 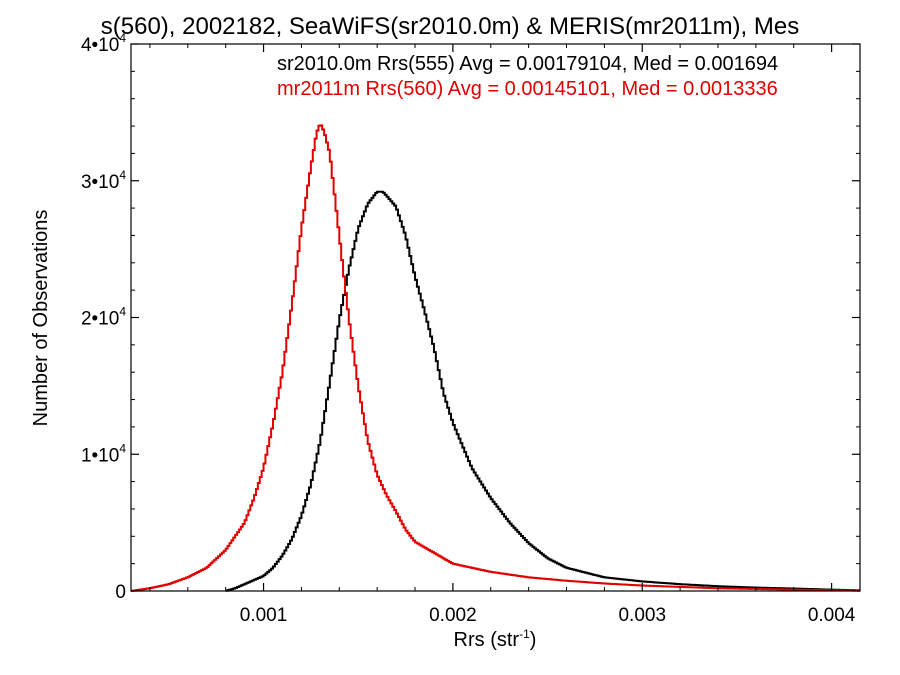 What do you see at coordinates (103, 453) in the screenshot?
I see `y-tick-label: 1•104` at bounding box center [103, 453].